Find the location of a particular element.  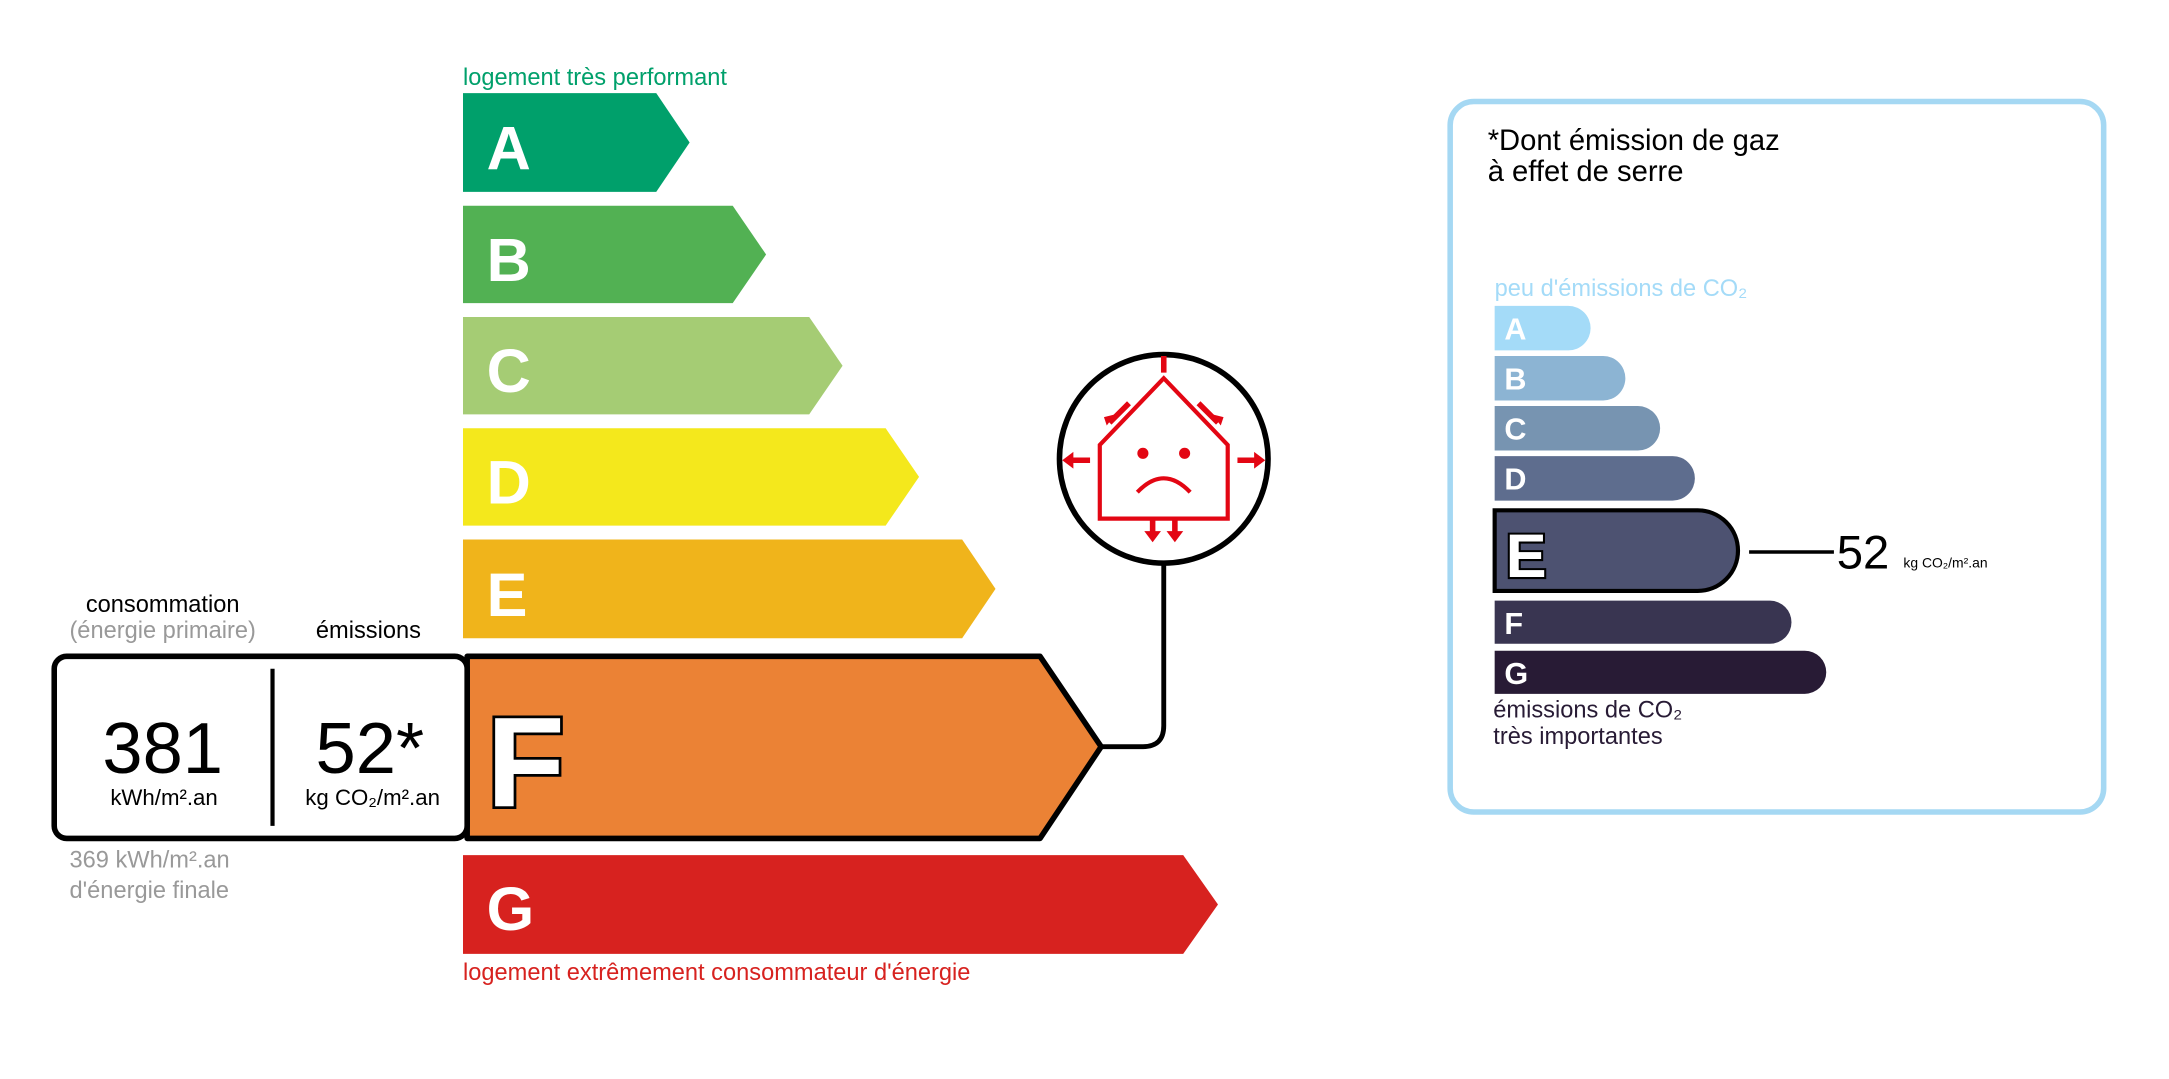

energy-class-c: C is located at coordinates (652, 366).